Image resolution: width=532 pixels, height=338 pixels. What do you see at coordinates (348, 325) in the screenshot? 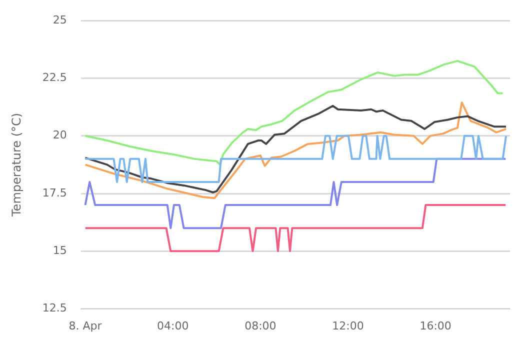
I see `x-tick-label: 12:00` at bounding box center [348, 325].